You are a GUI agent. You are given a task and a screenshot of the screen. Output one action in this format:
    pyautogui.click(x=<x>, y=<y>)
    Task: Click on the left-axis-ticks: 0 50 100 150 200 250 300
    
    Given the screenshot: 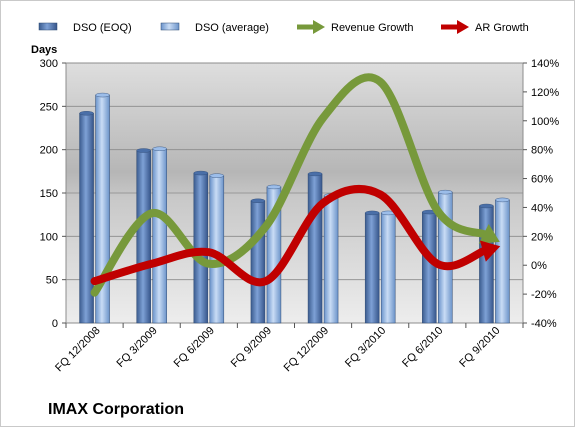 What is the action you would take?
    pyautogui.click(x=53, y=194)
    